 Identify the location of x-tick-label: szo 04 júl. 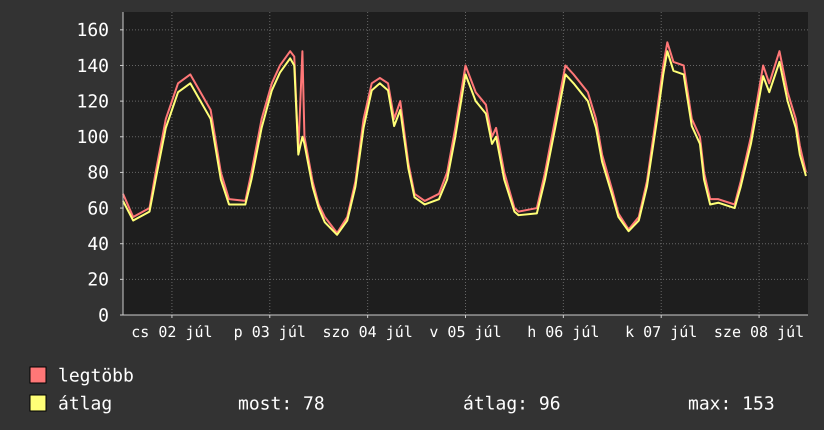
(367, 332).